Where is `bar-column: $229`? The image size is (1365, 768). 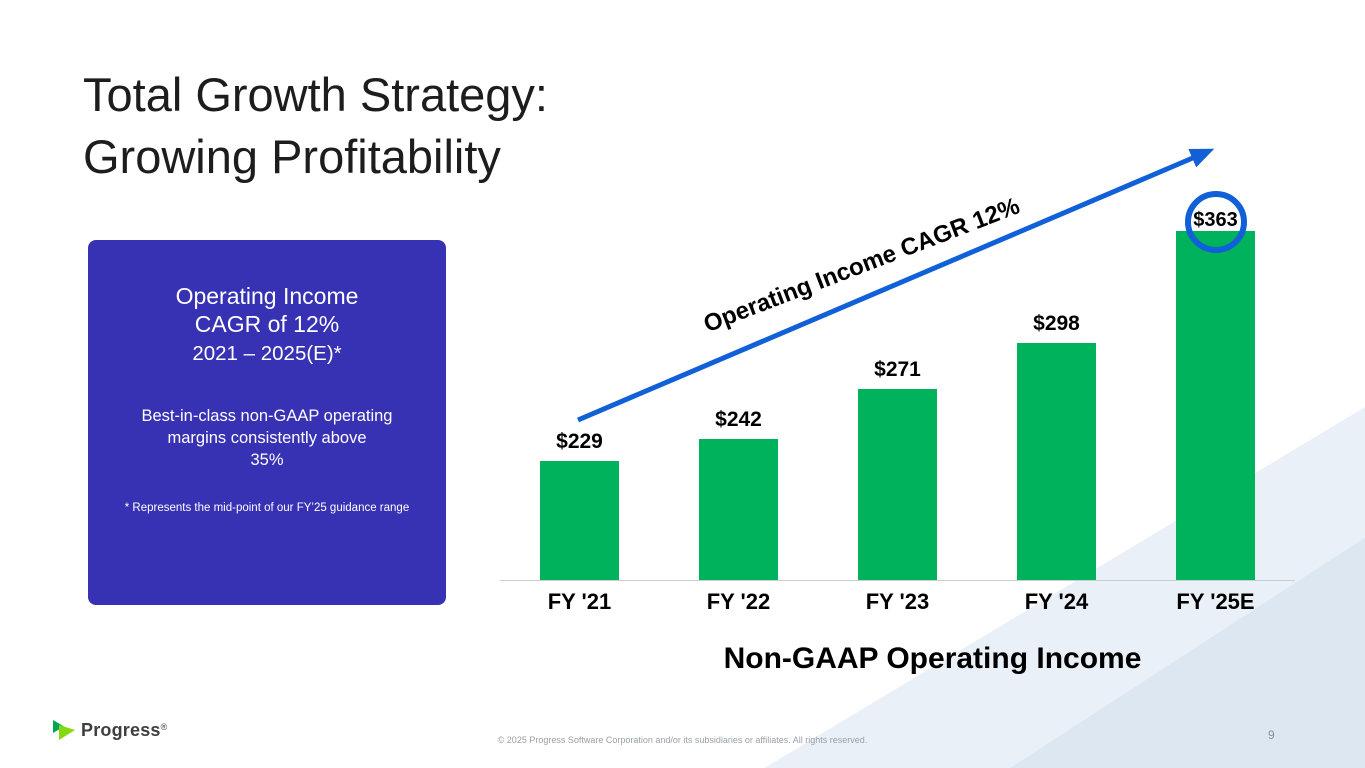 bar-column: $229 is located at coordinates (579, 505).